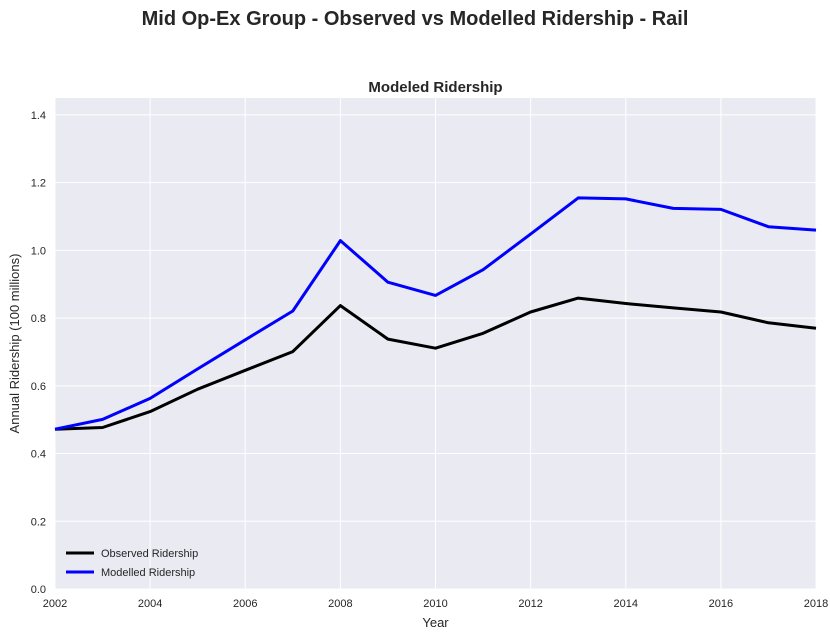  Describe the element at coordinates (150, 604) in the screenshot. I see `x-tick-label: 2004` at that location.